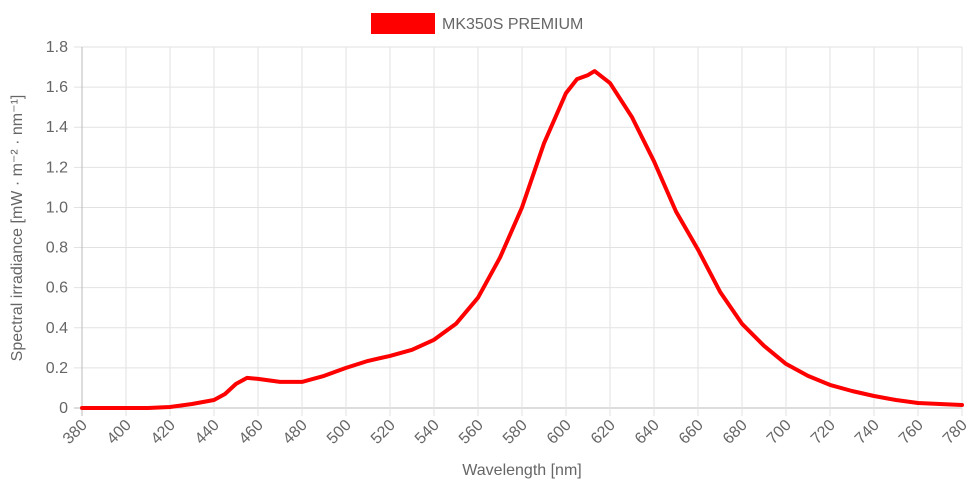  Describe the element at coordinates (559, 432) in the screenshot. I see `x-tick-label: 600` at that location.